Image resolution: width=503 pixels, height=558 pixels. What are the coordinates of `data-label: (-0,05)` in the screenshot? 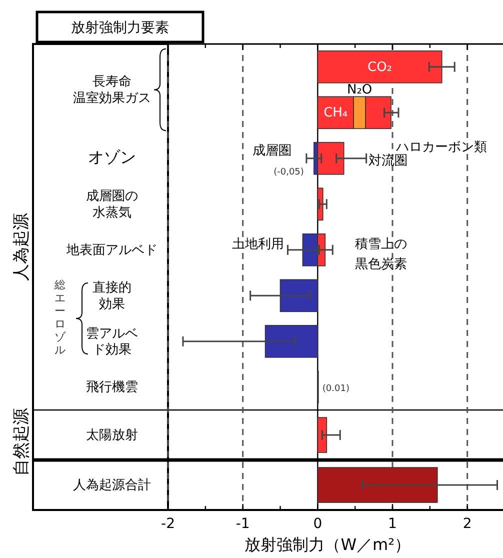 It's located at (289, 172).